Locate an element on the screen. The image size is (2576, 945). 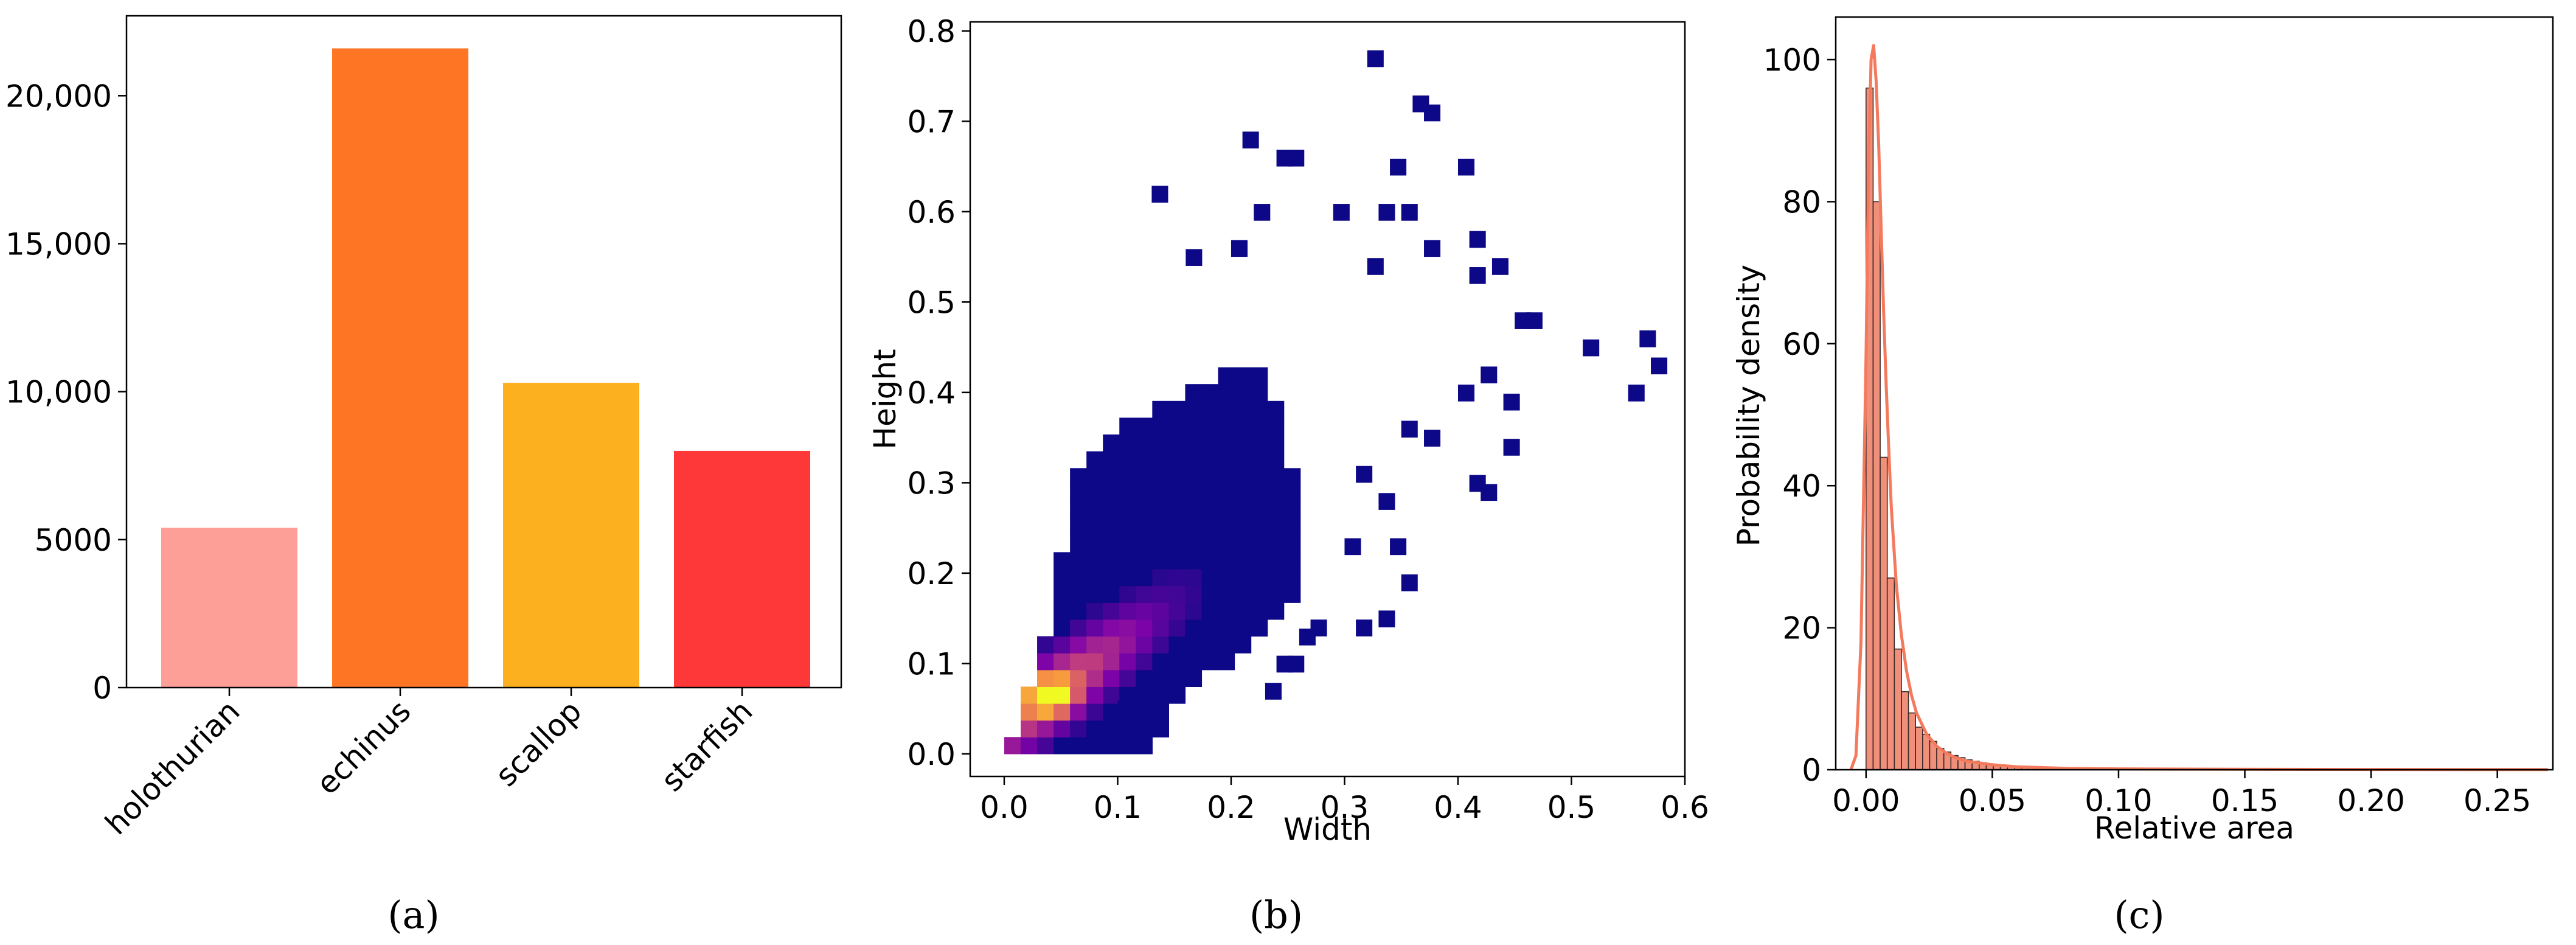
x-tick-label: 0.10 is located at coordinates (2118, 800).